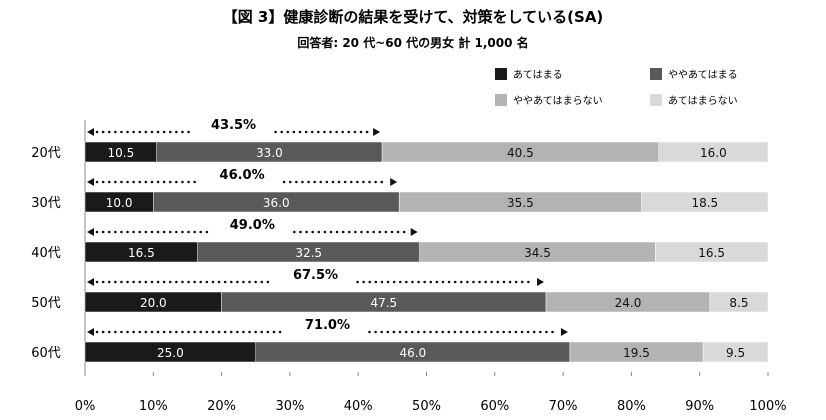  Describe the element at coordinates (46, 153) in the screenshot. I see `category-label: 20代` at that location.